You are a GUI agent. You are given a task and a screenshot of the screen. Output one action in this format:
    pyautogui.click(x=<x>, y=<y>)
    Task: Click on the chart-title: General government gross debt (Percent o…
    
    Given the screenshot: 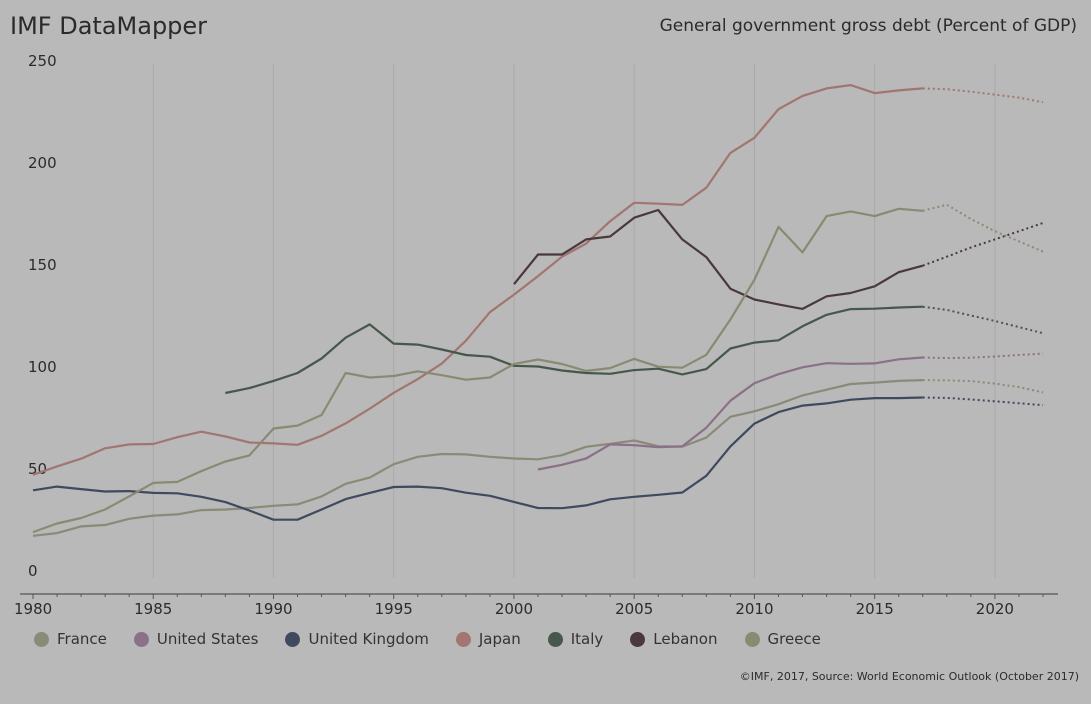 What is the action you would take?
    pyautogui.click(x=868, y=26)
    